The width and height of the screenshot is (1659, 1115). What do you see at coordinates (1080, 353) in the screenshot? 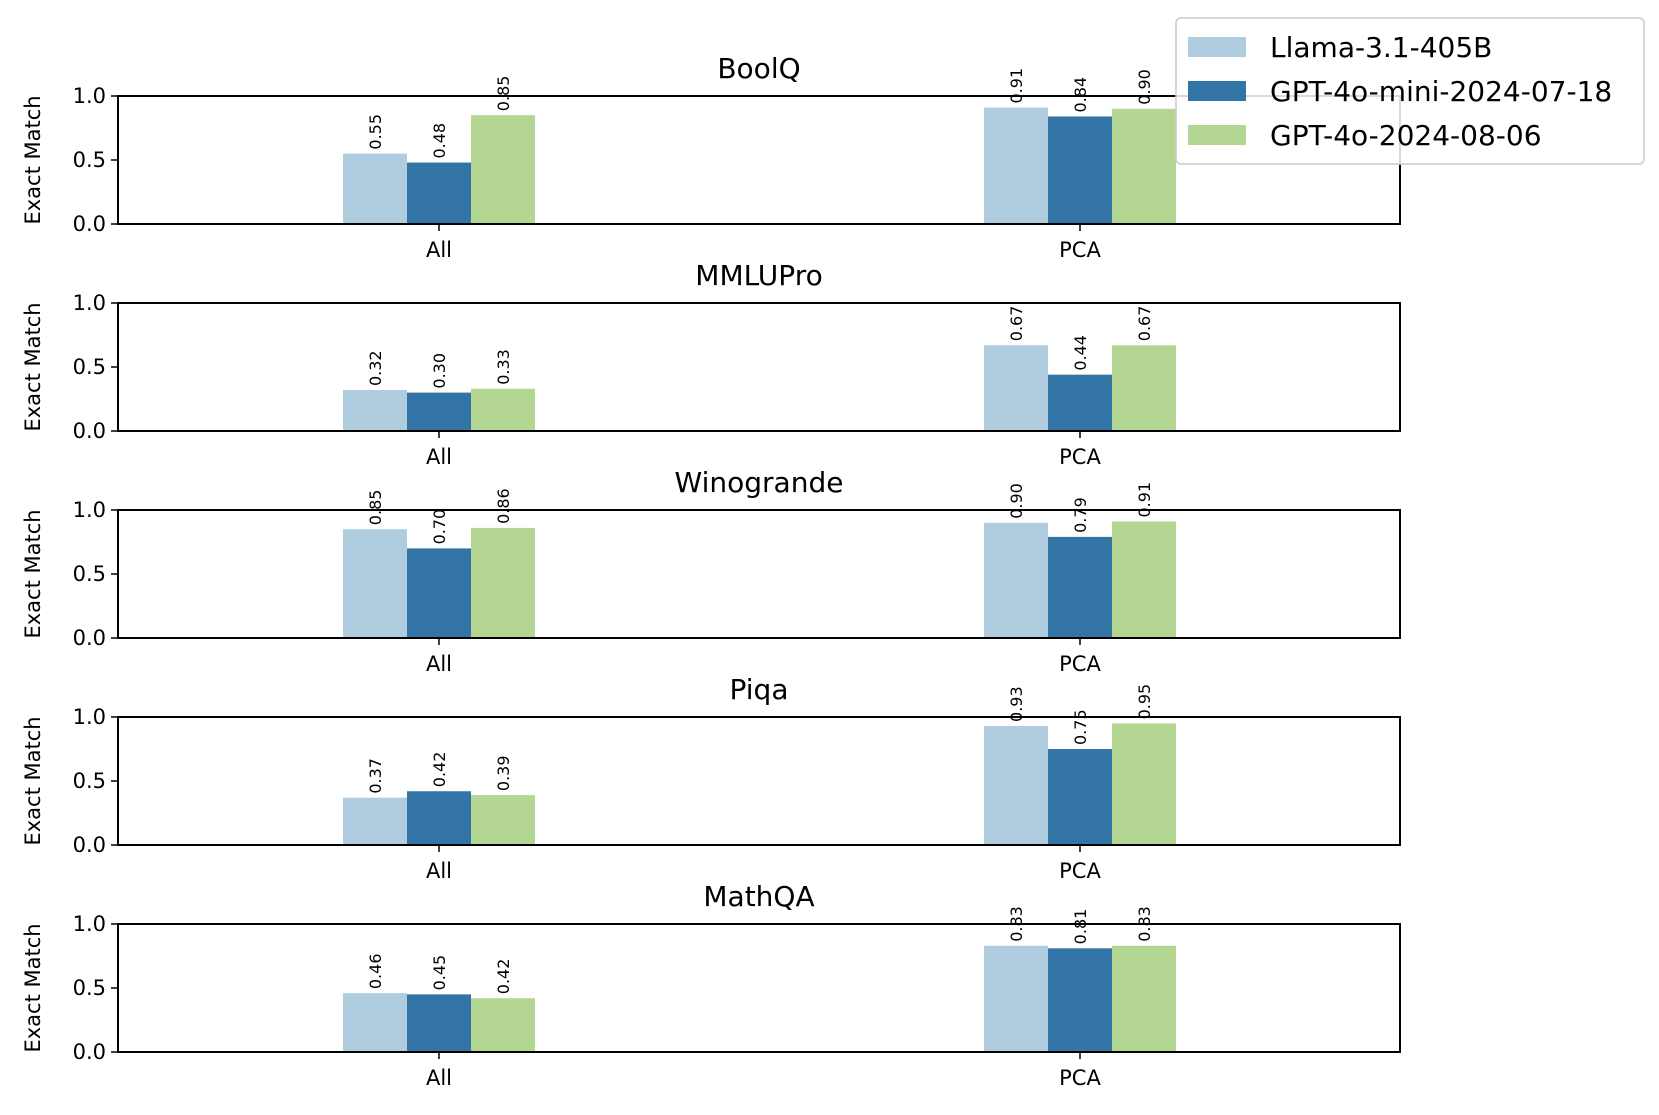
I see `data-label: 0.44` at bounding box center [1080, 353].